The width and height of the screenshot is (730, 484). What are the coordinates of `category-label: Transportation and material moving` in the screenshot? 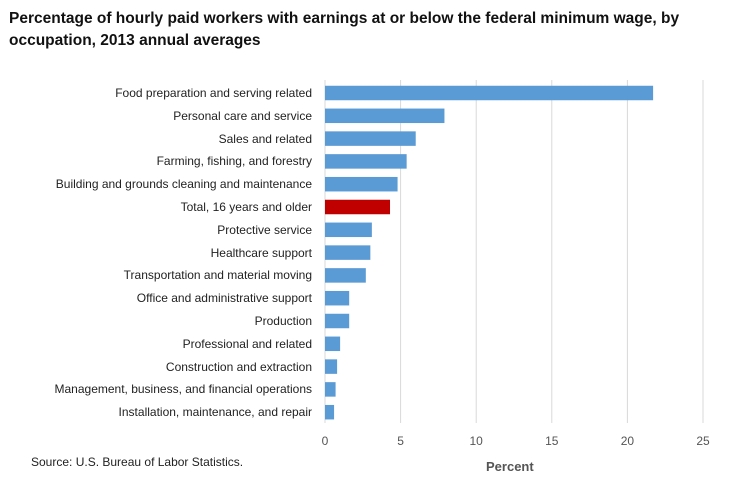 It's located at (217, 275).